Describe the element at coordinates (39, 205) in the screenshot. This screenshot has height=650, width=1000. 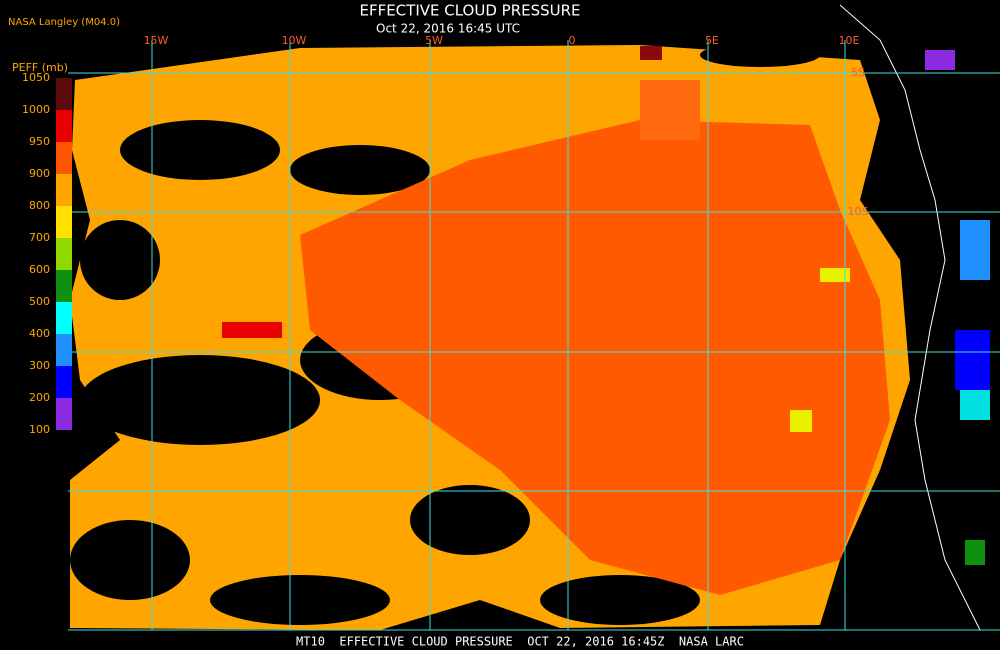
I see `legend-label: 800` at that location.